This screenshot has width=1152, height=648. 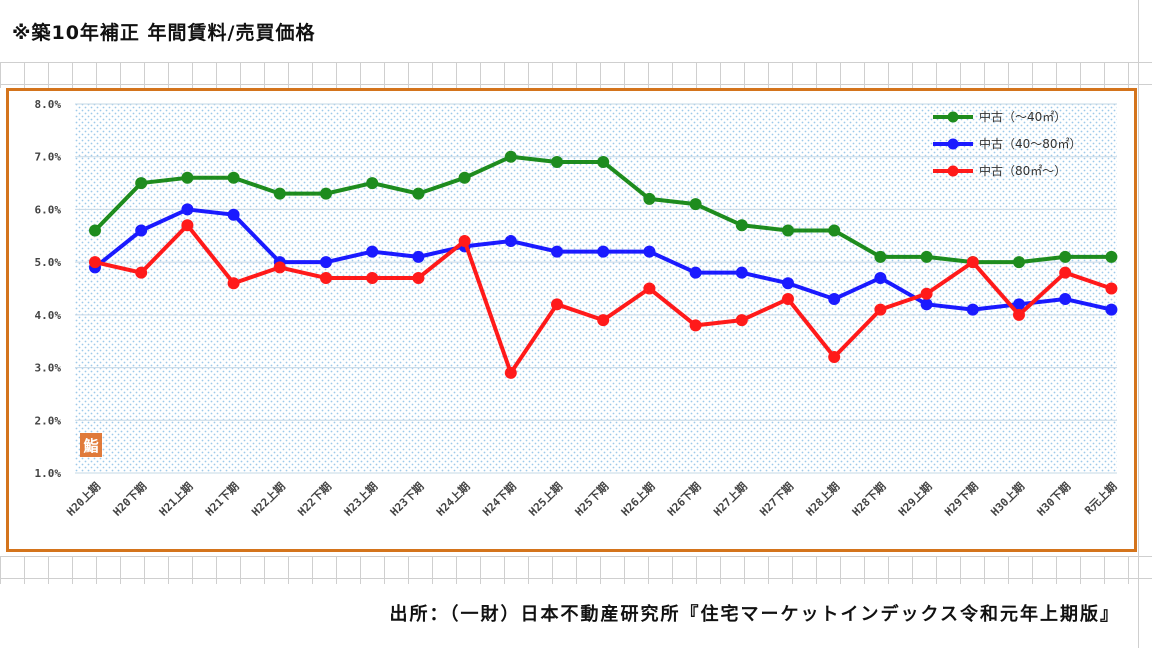 What do you see at coordinates (315, 499) in the screenshot?
I see `x-tick-label: H22下期` at bounding box center [315, 499].